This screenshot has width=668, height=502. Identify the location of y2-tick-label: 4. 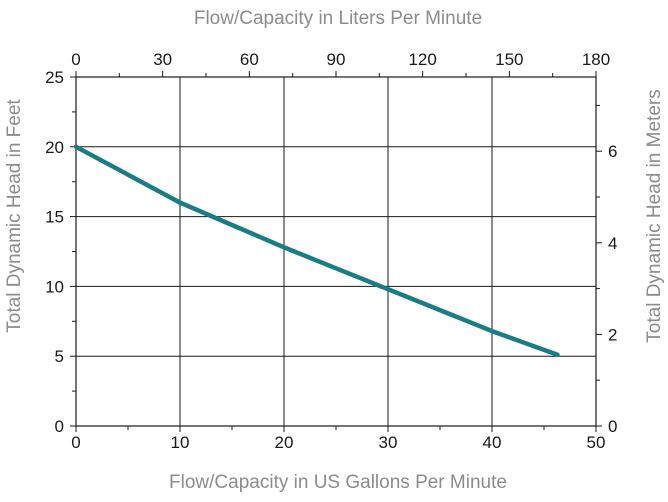
(612, 243).